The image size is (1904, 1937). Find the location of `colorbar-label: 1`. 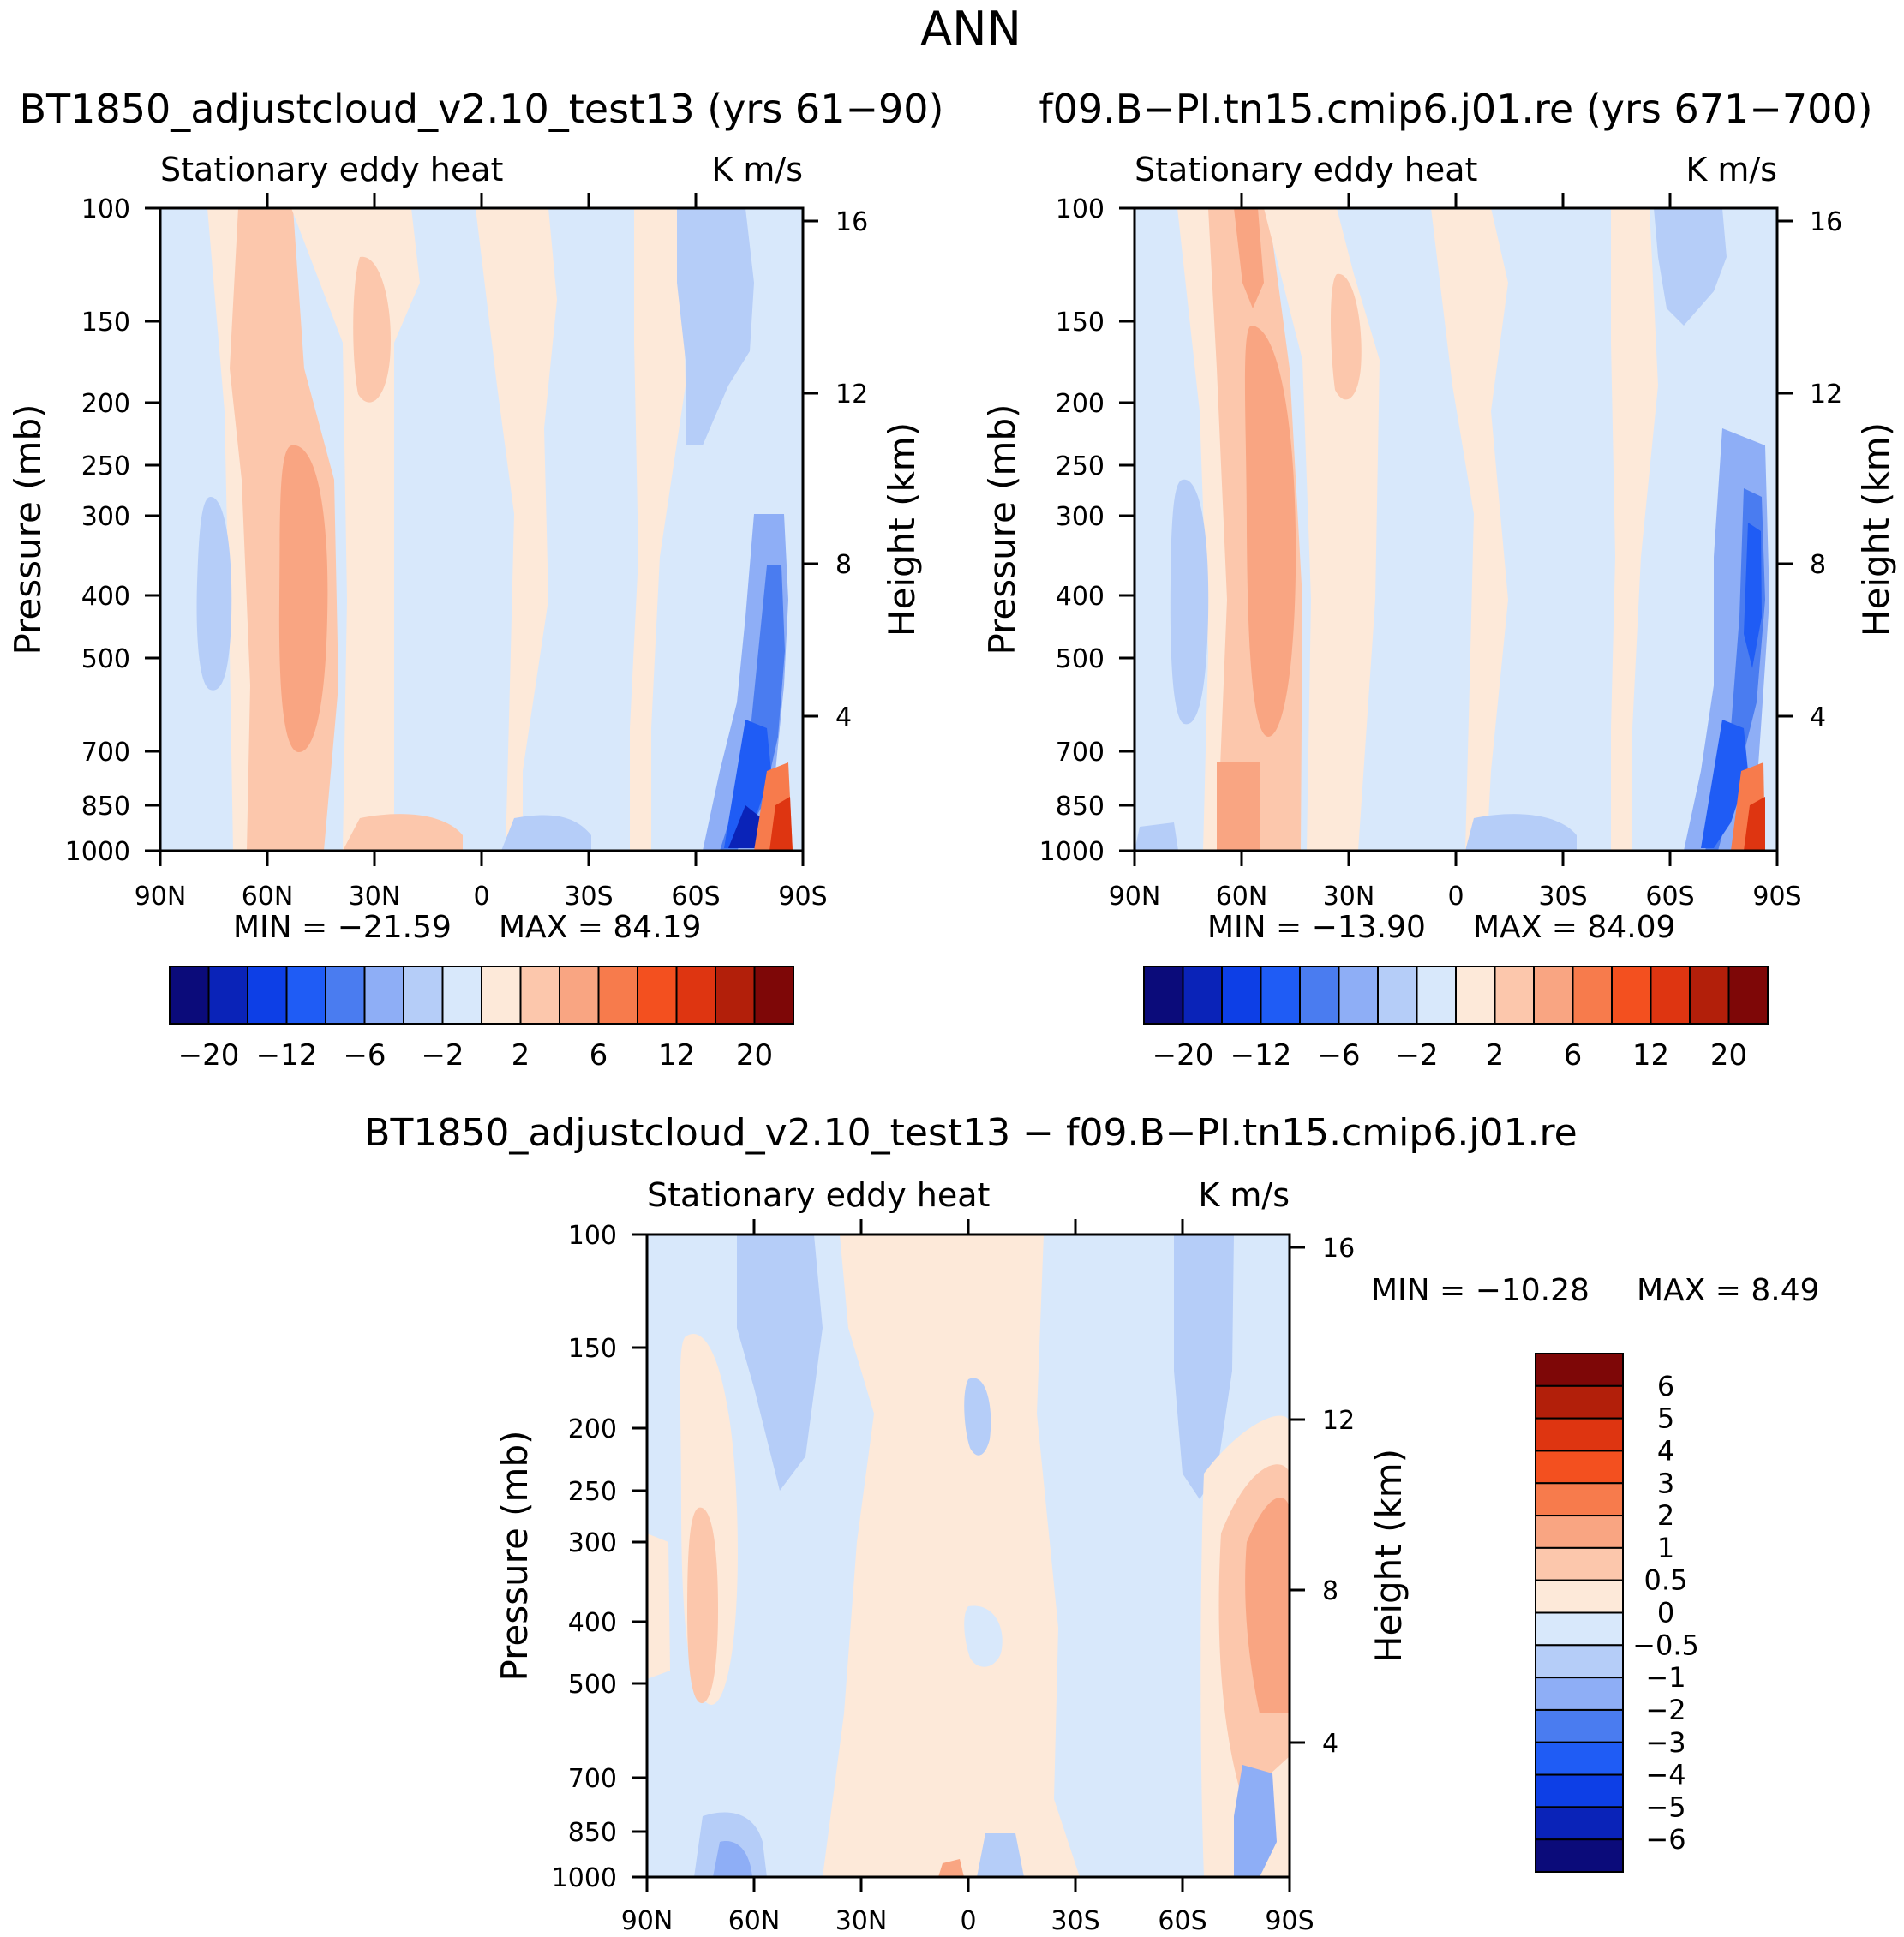

colorbar-label: 1 is located at coordinates (1666, 1548).